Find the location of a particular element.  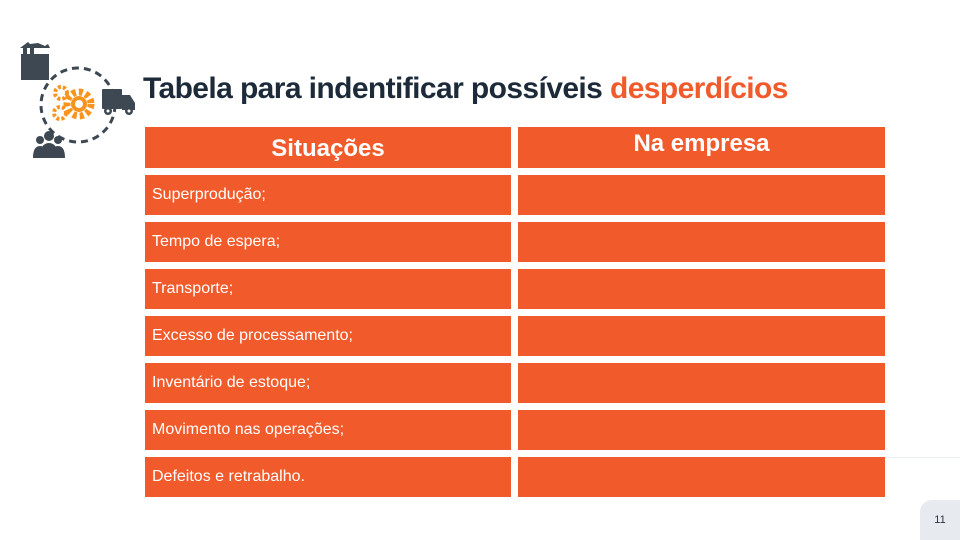

table-row-situation: Superprodução; is located at coordinates (328, 195).